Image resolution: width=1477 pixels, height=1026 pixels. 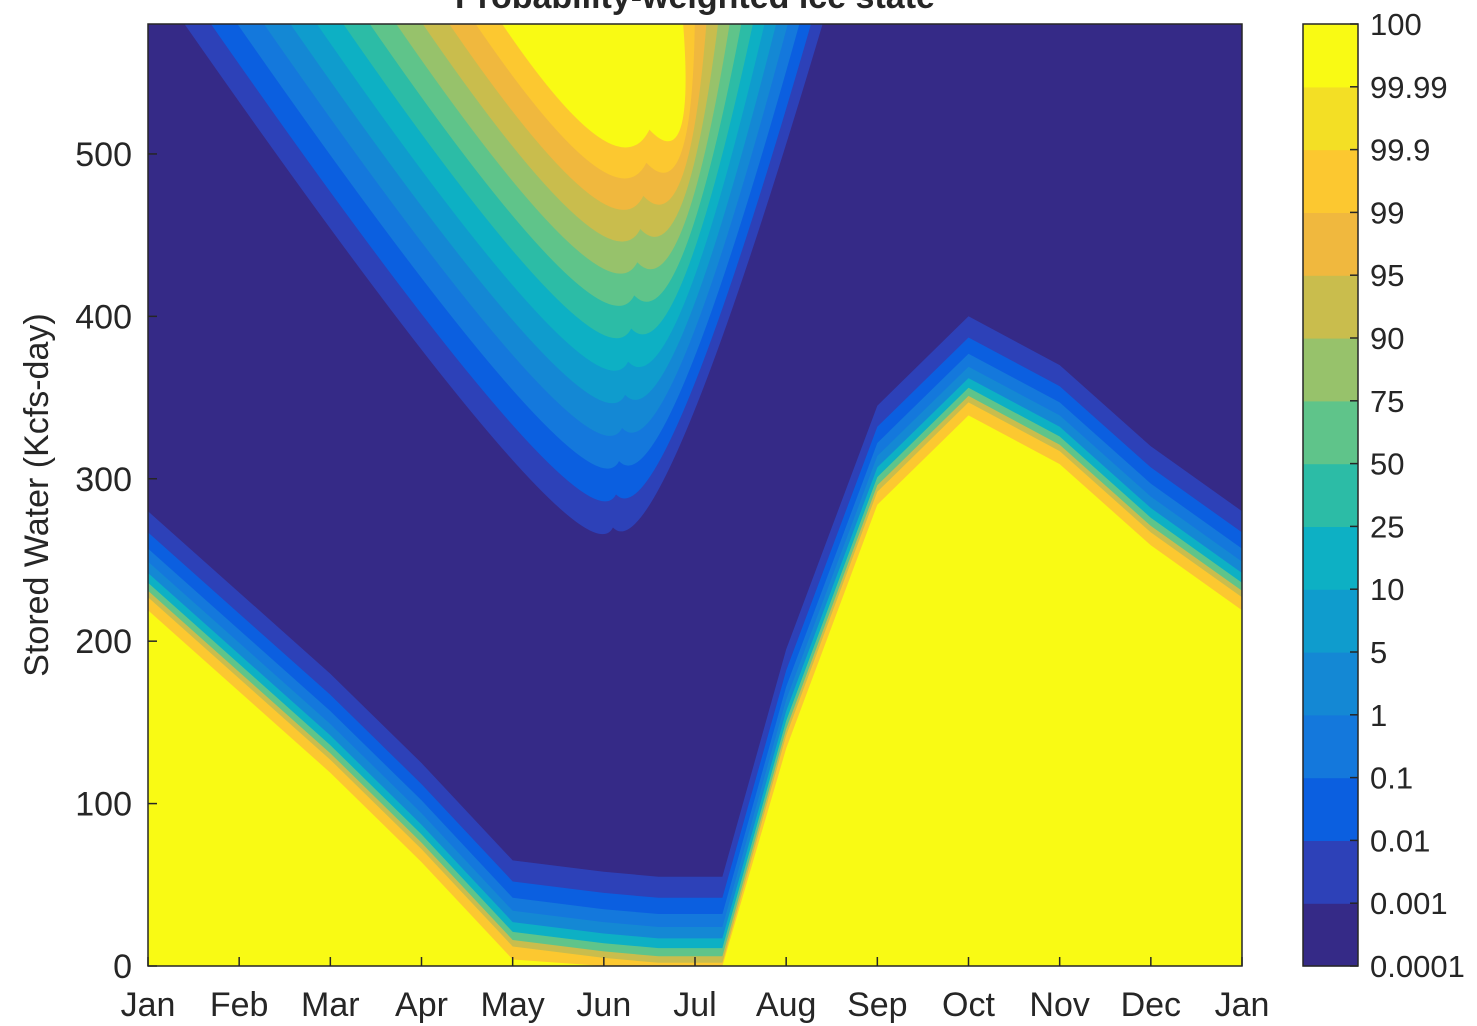 What do you see at coordinates (1391, 778) in the screenshot?
I see `colorbar-tick-label: 0.1` at bounding box center [1391, 778].